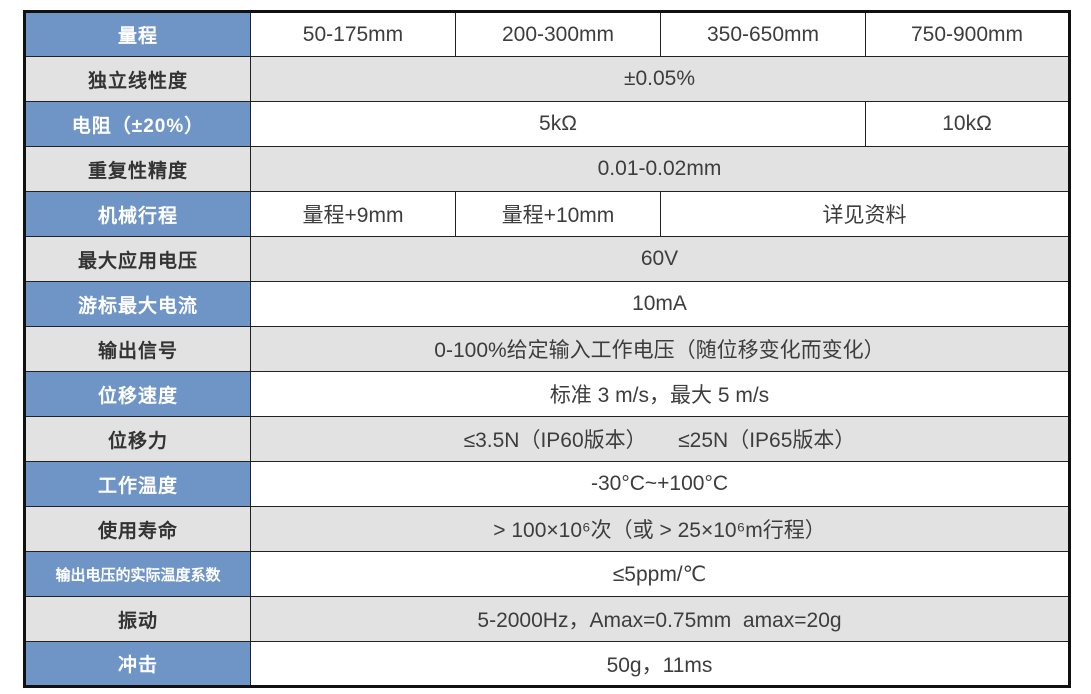 Image resolution: width=1091 pixels, height=694 pixels. What do you see at coordinates (660, 574) in the screenshot?
I see `spec-value: ≤5ppm/℃` at bounding box center [660, 574].